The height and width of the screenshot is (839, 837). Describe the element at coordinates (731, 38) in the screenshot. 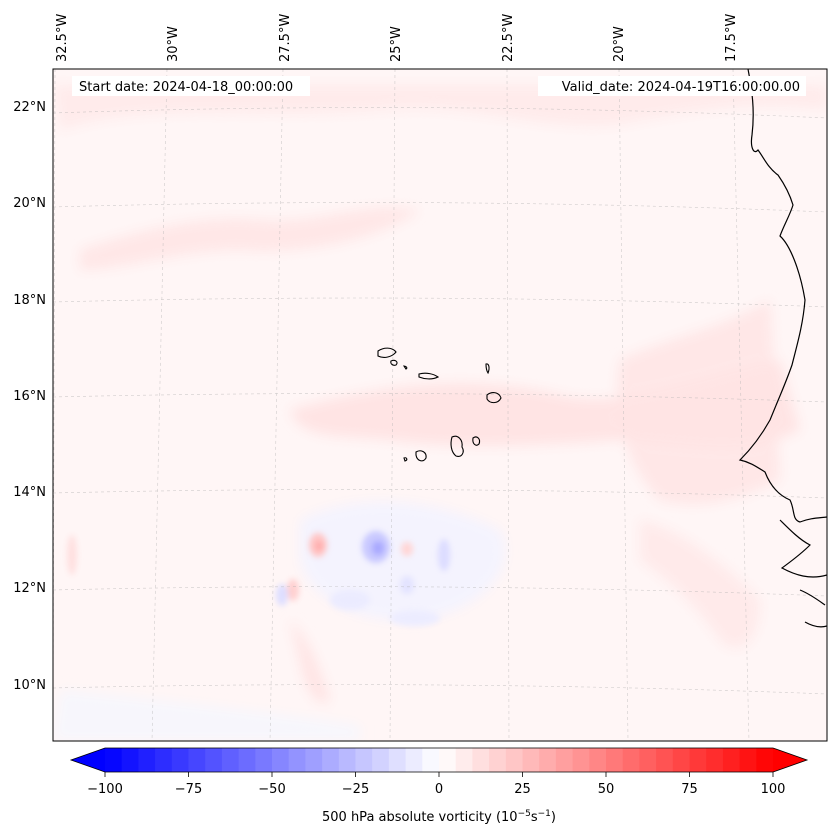

I see `lon-label: 17.5°W` at that location.